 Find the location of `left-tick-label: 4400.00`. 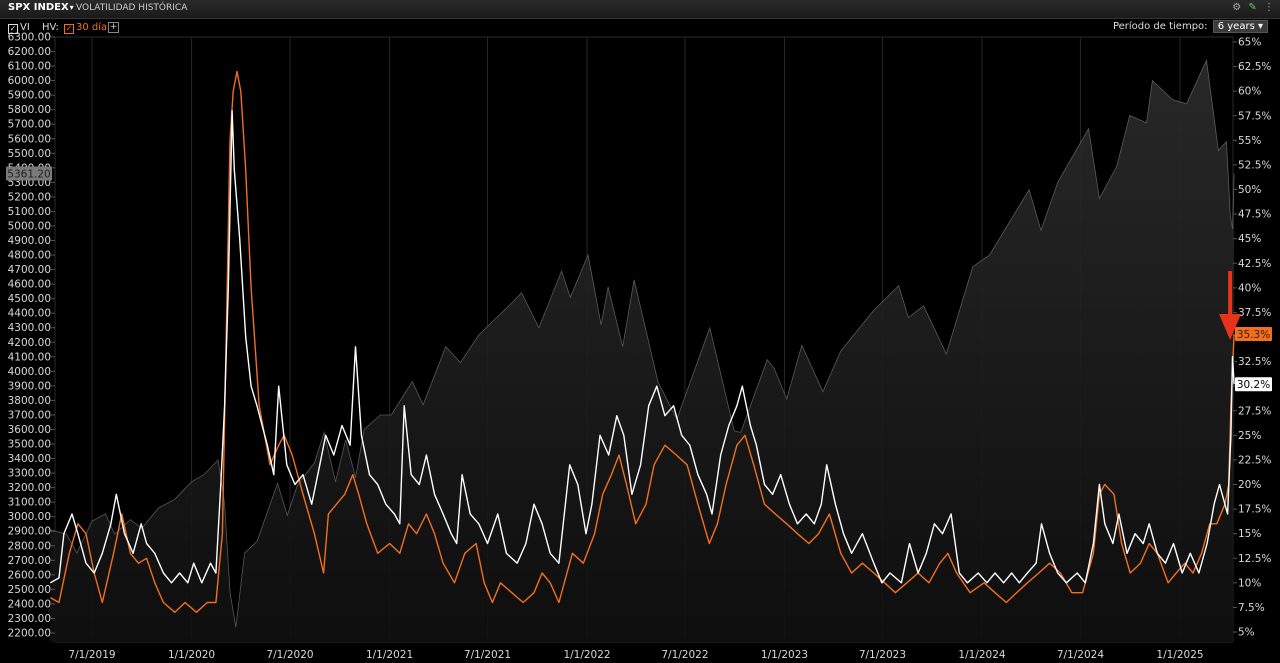

left-tick-label: 4400.00 is located at coordinates (29, 314).